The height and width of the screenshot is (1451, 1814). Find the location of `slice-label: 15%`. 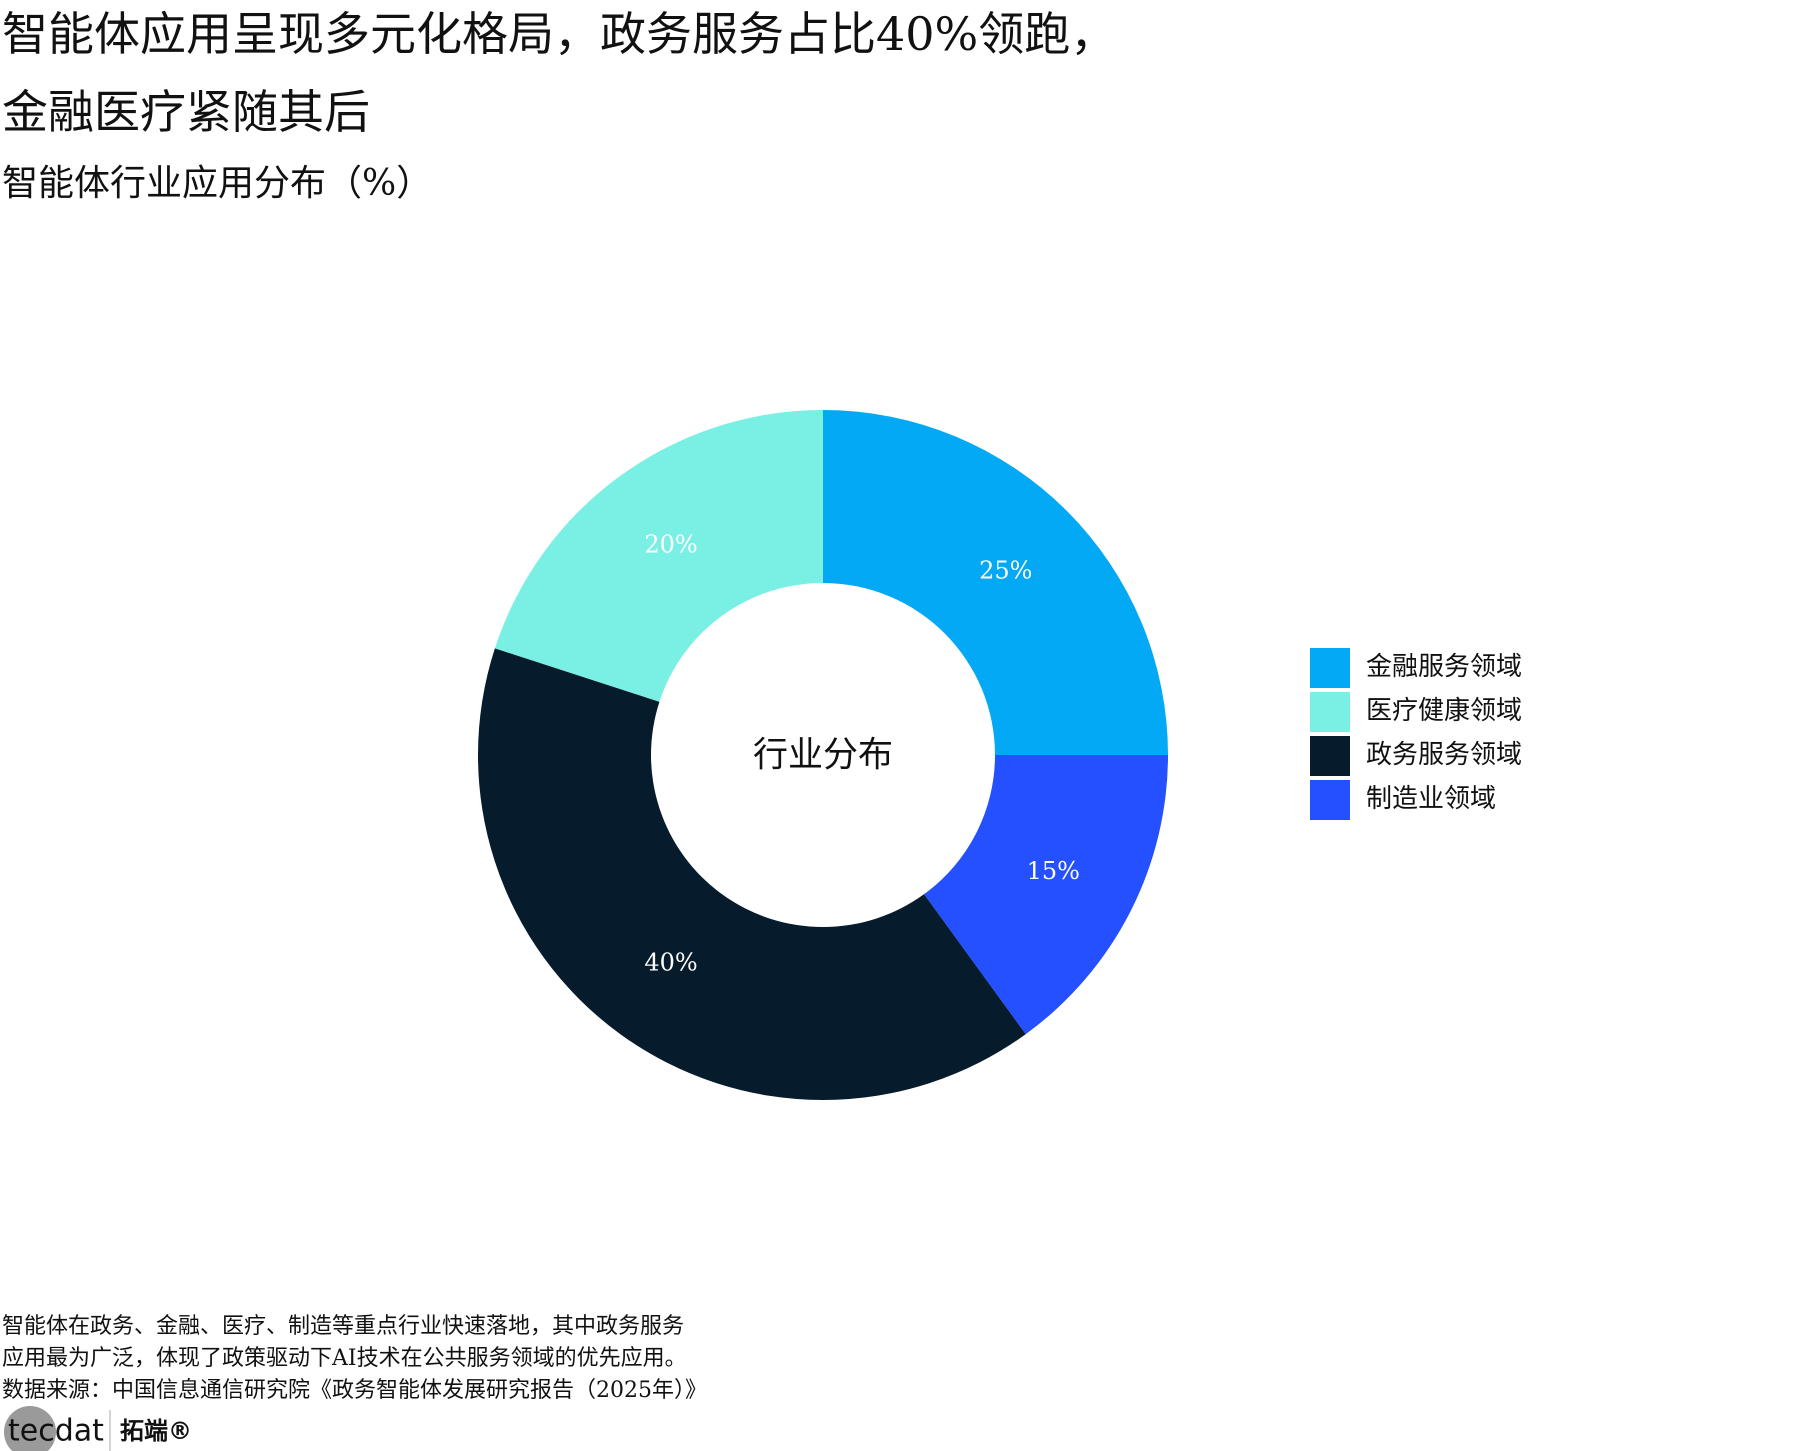

slice-label: 15% is located at coordinates (1053, 871).